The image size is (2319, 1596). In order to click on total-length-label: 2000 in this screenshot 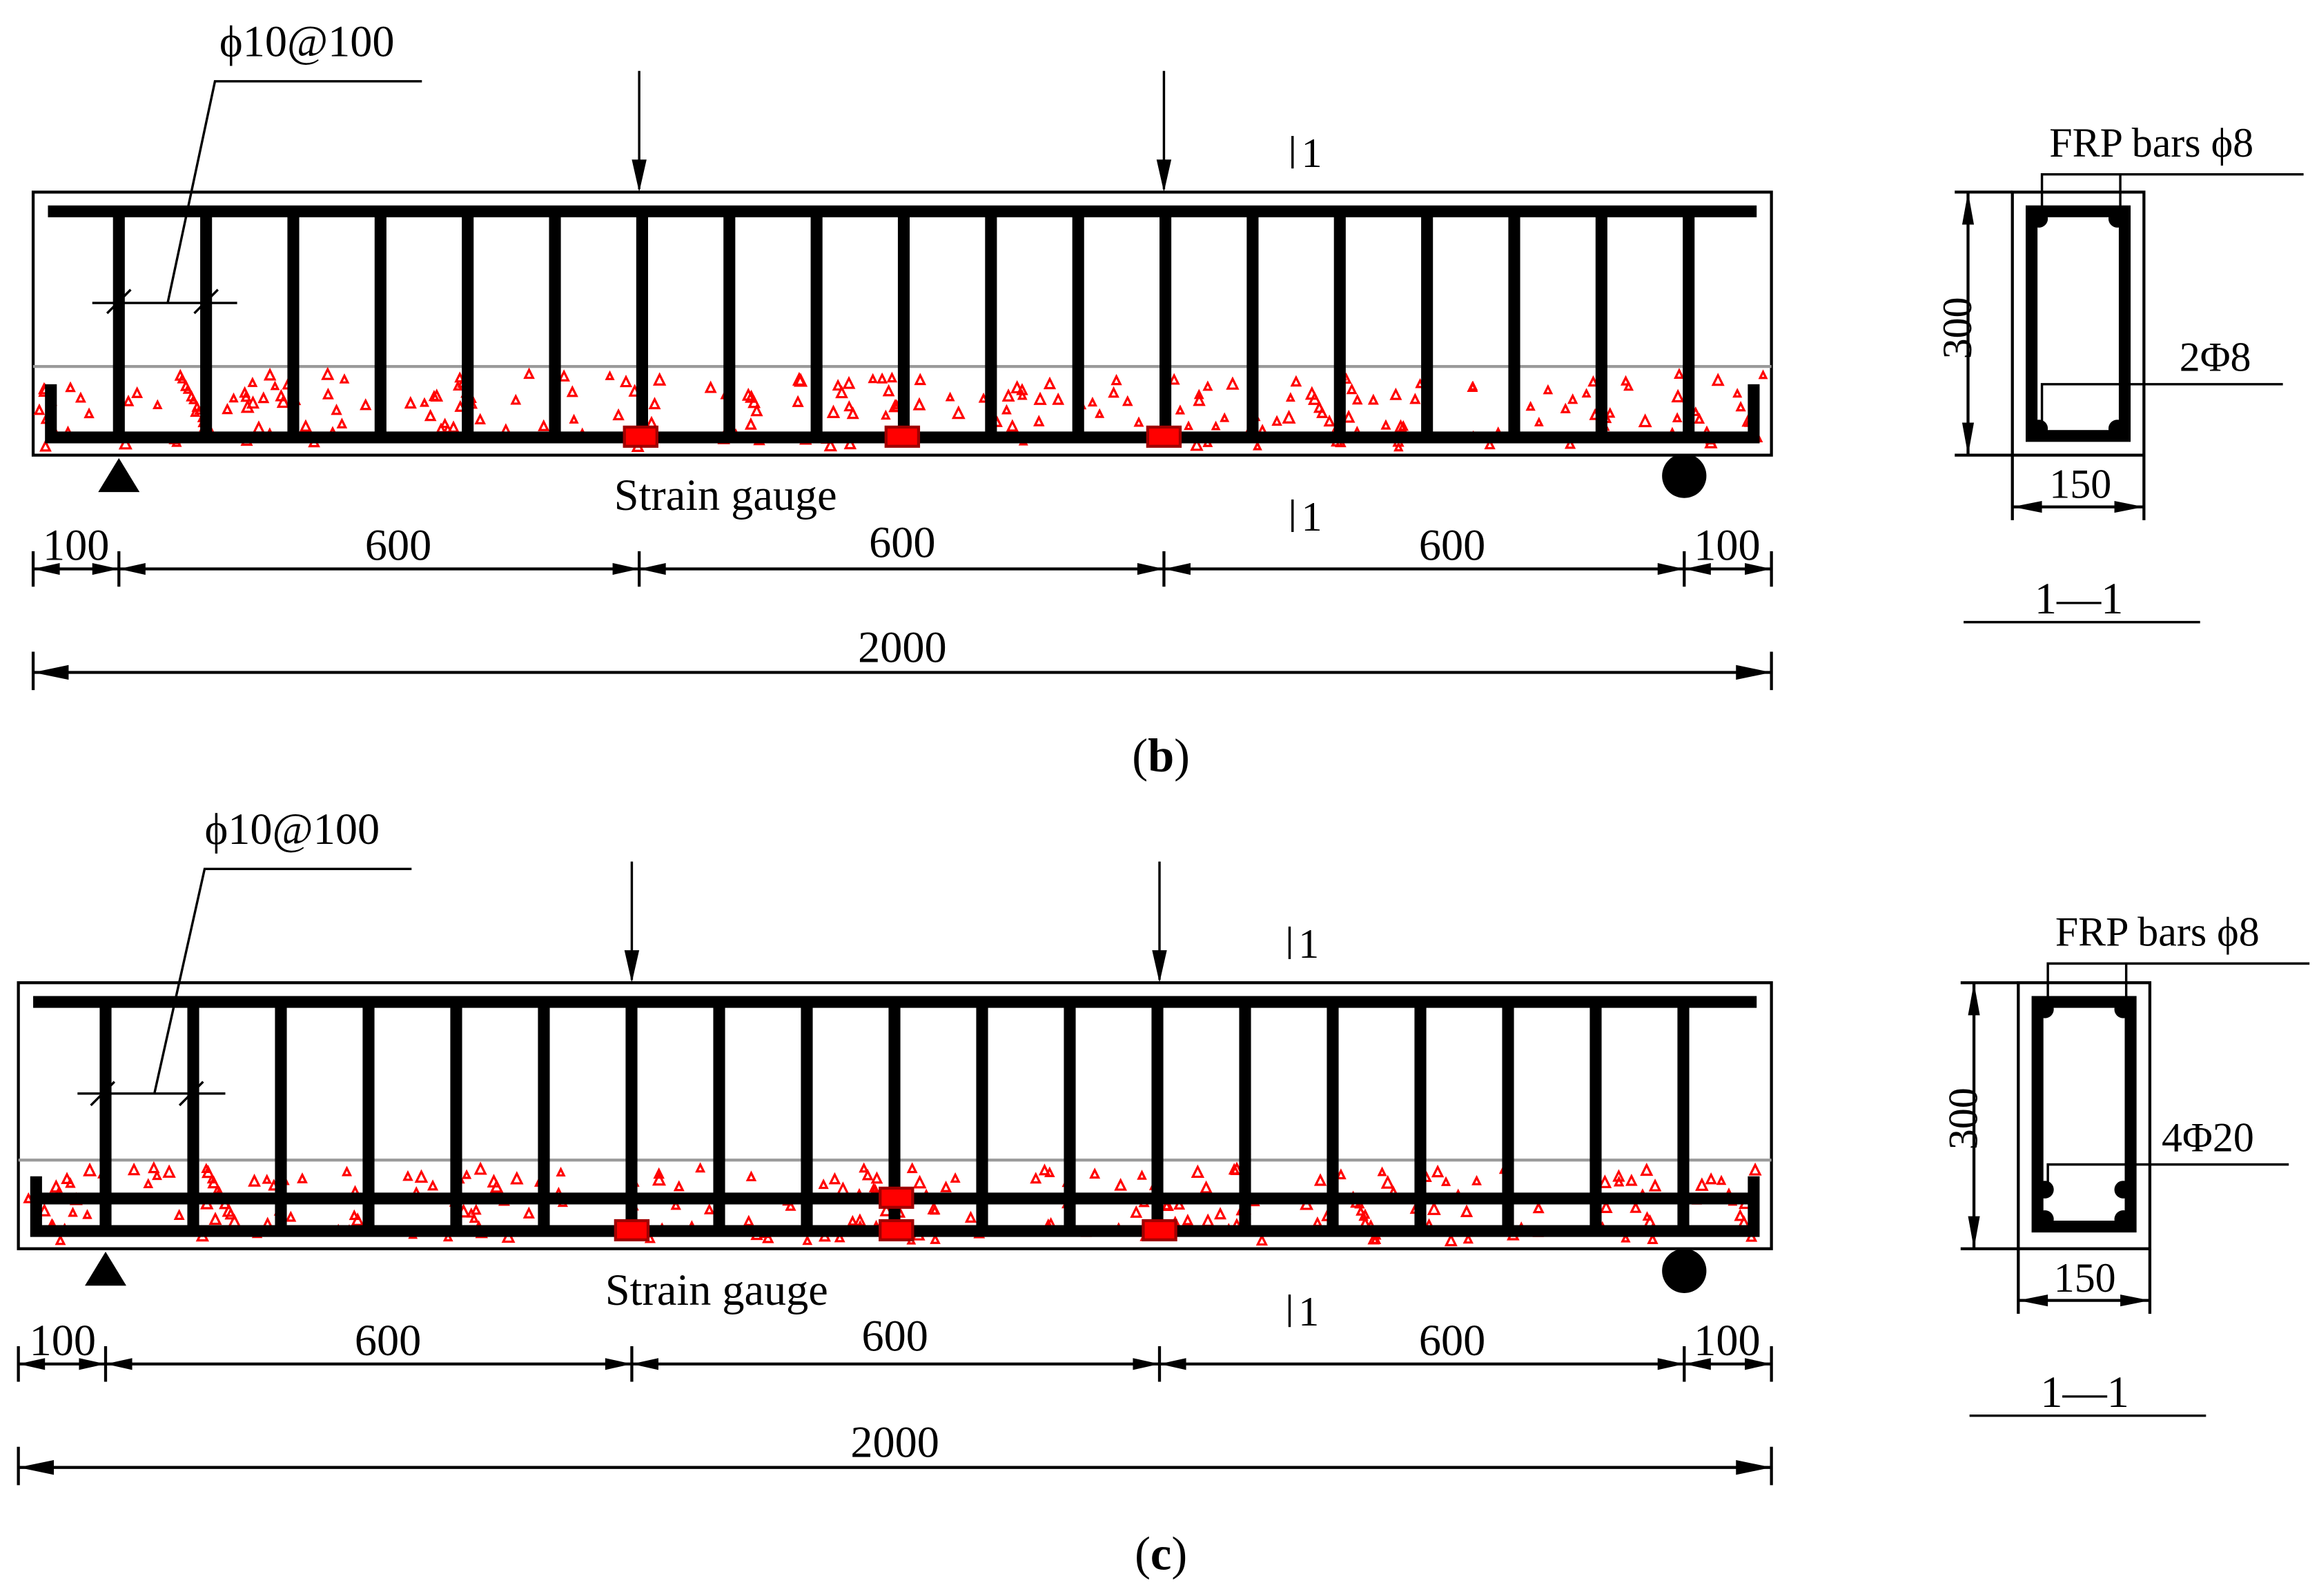, I will do `click(902, 646)`.